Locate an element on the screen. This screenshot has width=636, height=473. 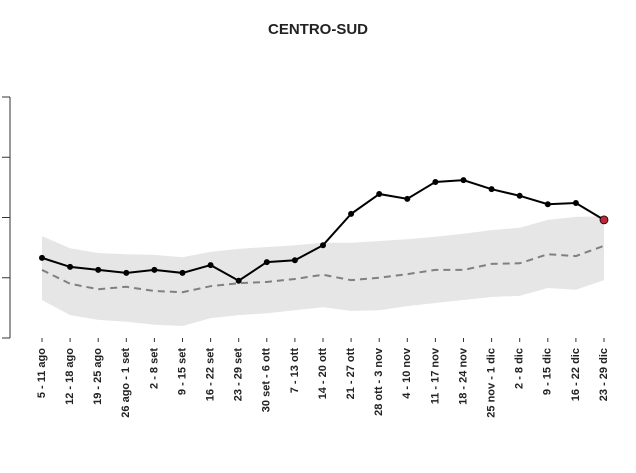
dashed-line is located at coordinates (323, 269).